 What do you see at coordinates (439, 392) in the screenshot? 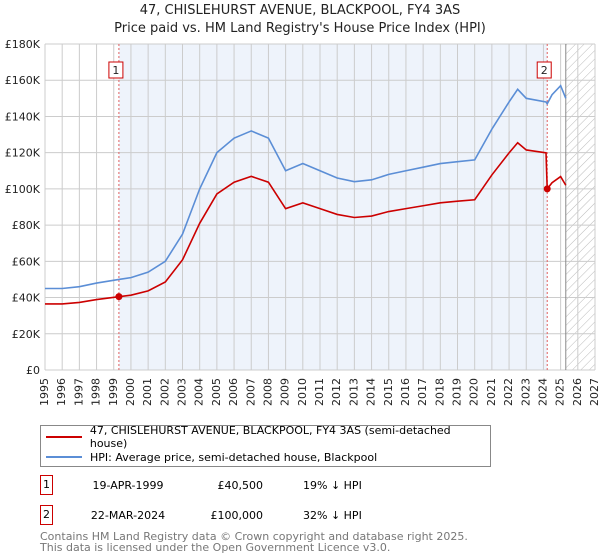
I see `x-tick-label: 2018` at bounding box center [439, 392].